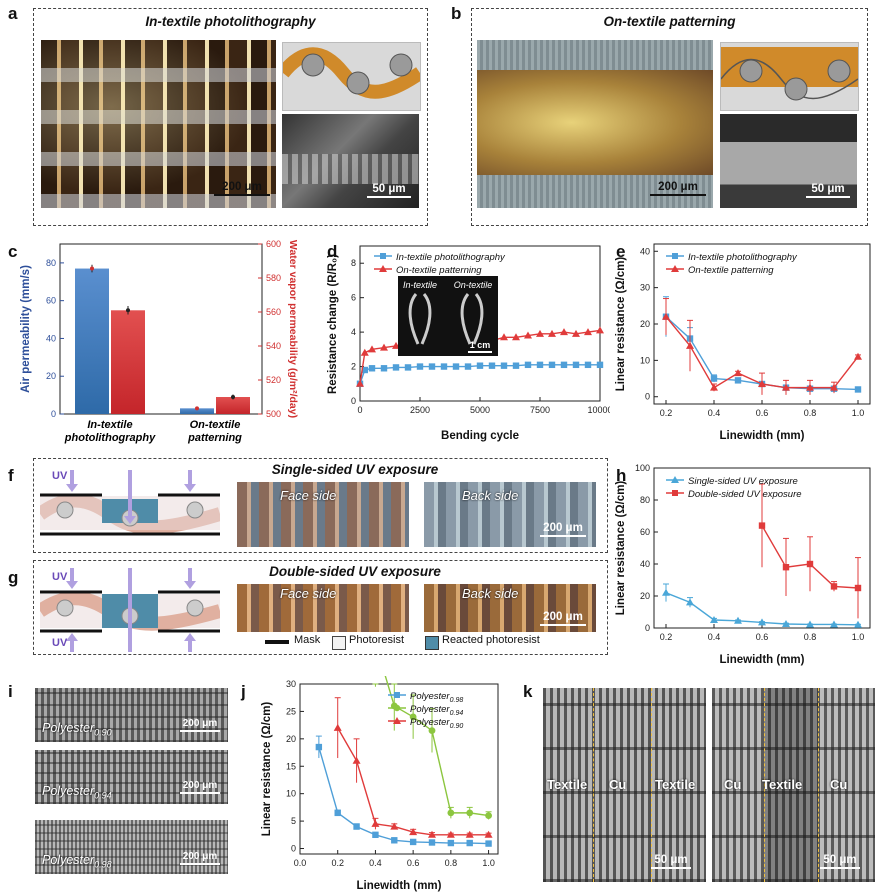 The height and width of the screenshot is (894, 883). I want to click on chart-h-ytick-4: 80, so click(645, 500).